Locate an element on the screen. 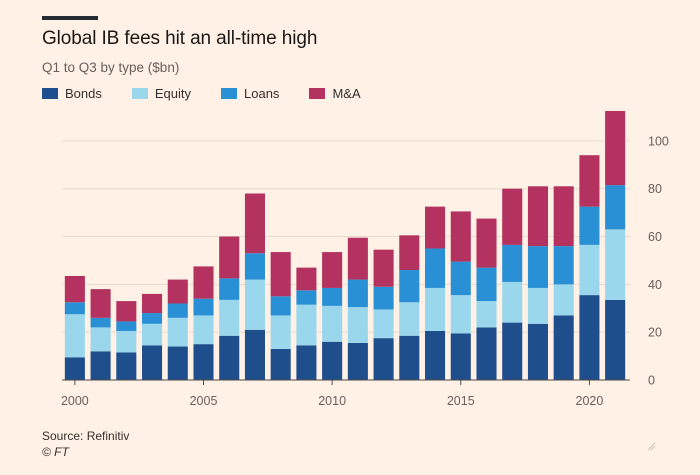 Image resolution: width=700 pixels, height=475 pixels. y-tick-label: 60 is located at coordinates (655, 237).